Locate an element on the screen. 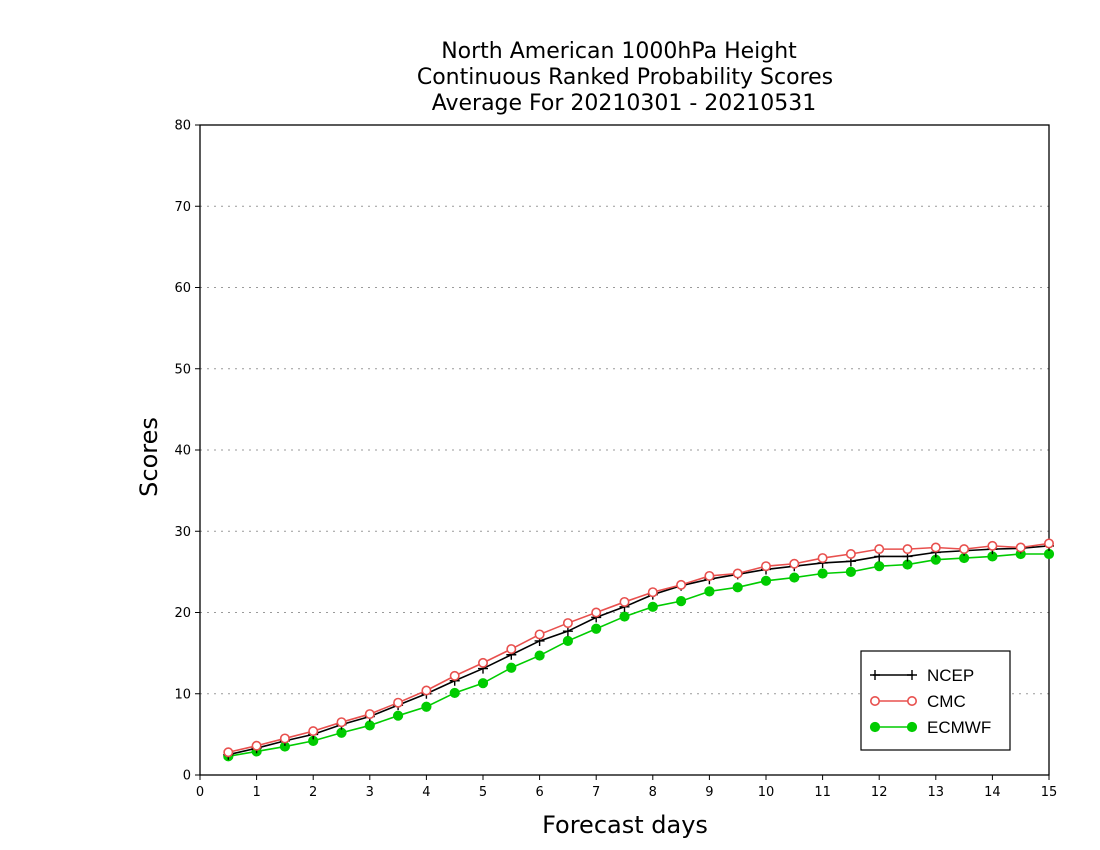  y-tick-label: 60 is located at coordinates (182, 288).